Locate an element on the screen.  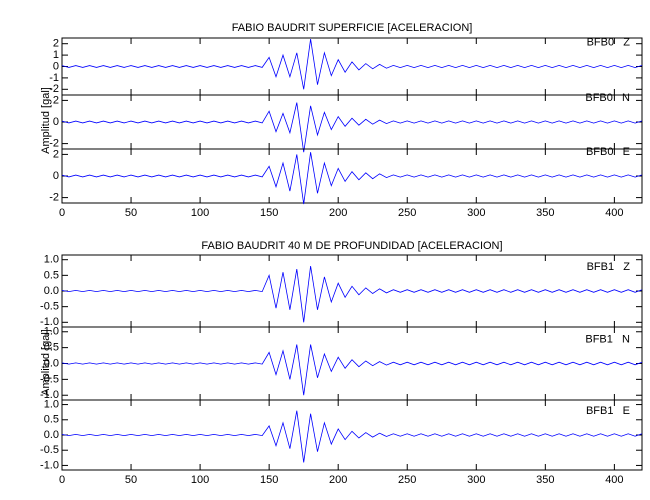
chart-title: FABIO BAUDRIT SUPERFICIE [ACELERACION] is located at coordinates (352, 28).